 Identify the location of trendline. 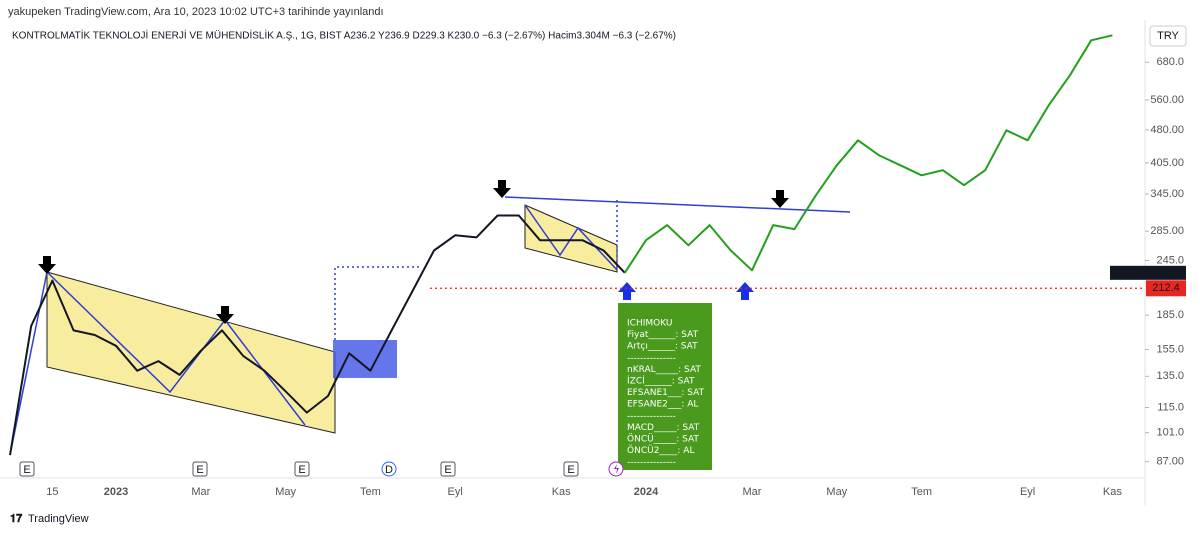
(677, 204).